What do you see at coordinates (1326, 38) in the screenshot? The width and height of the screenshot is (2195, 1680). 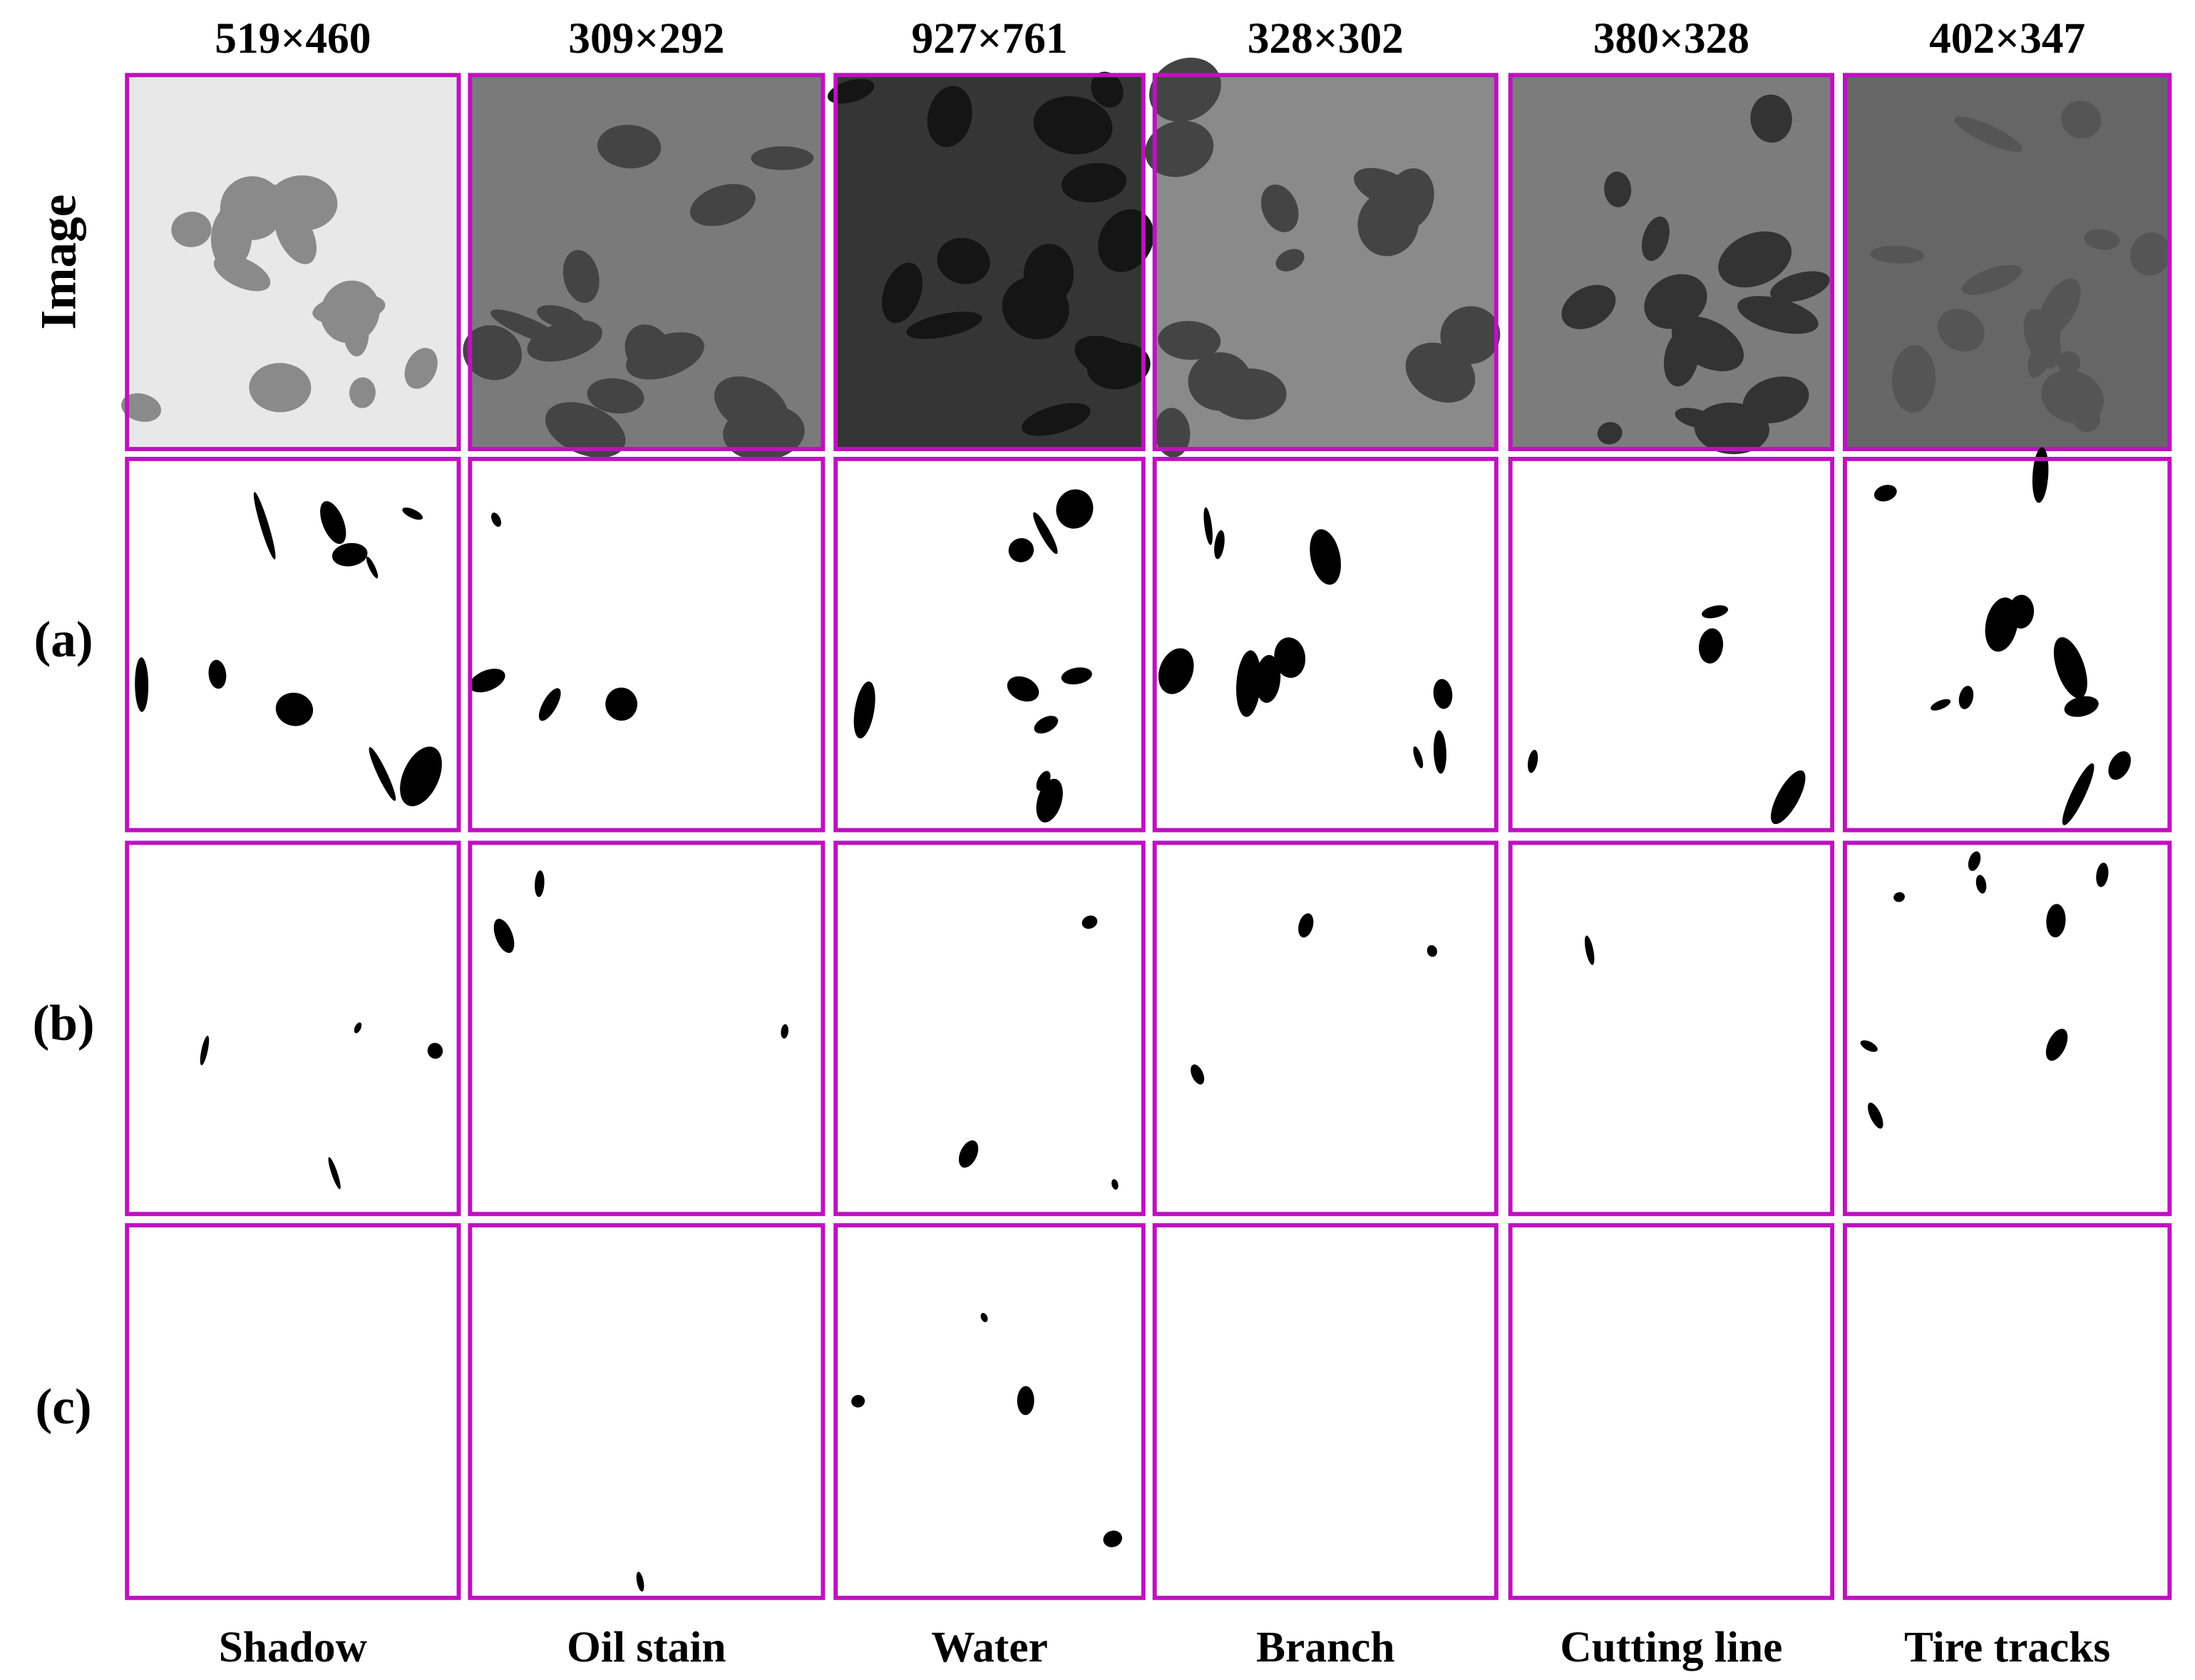 I see `column-size: 328×302` at bounding box center [1326, 38].